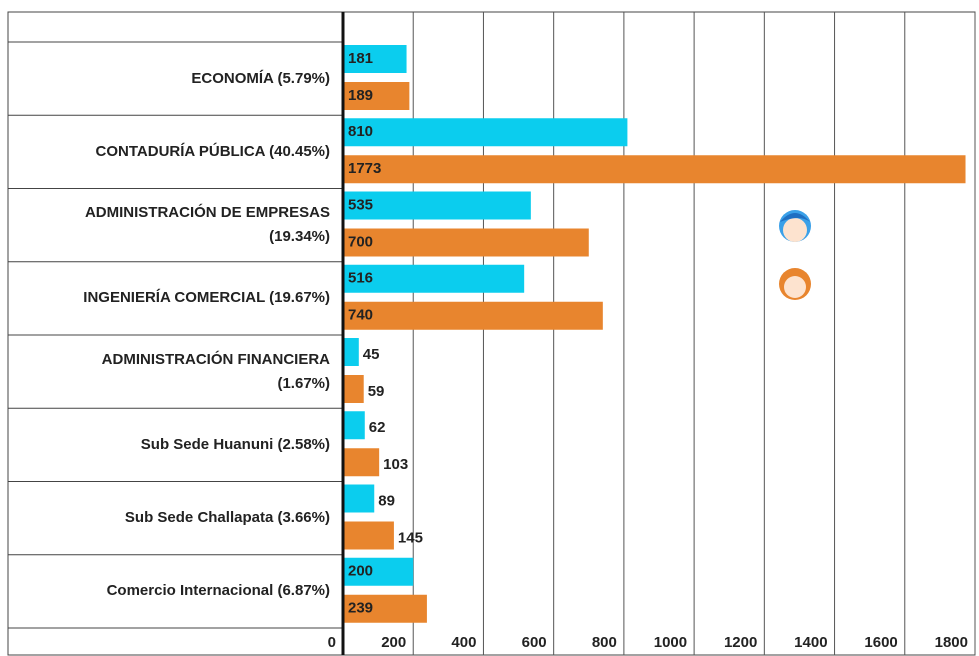  Describe the element at coordinates (410, 537) in the screenshot. I see `value-label: 145` at that location.